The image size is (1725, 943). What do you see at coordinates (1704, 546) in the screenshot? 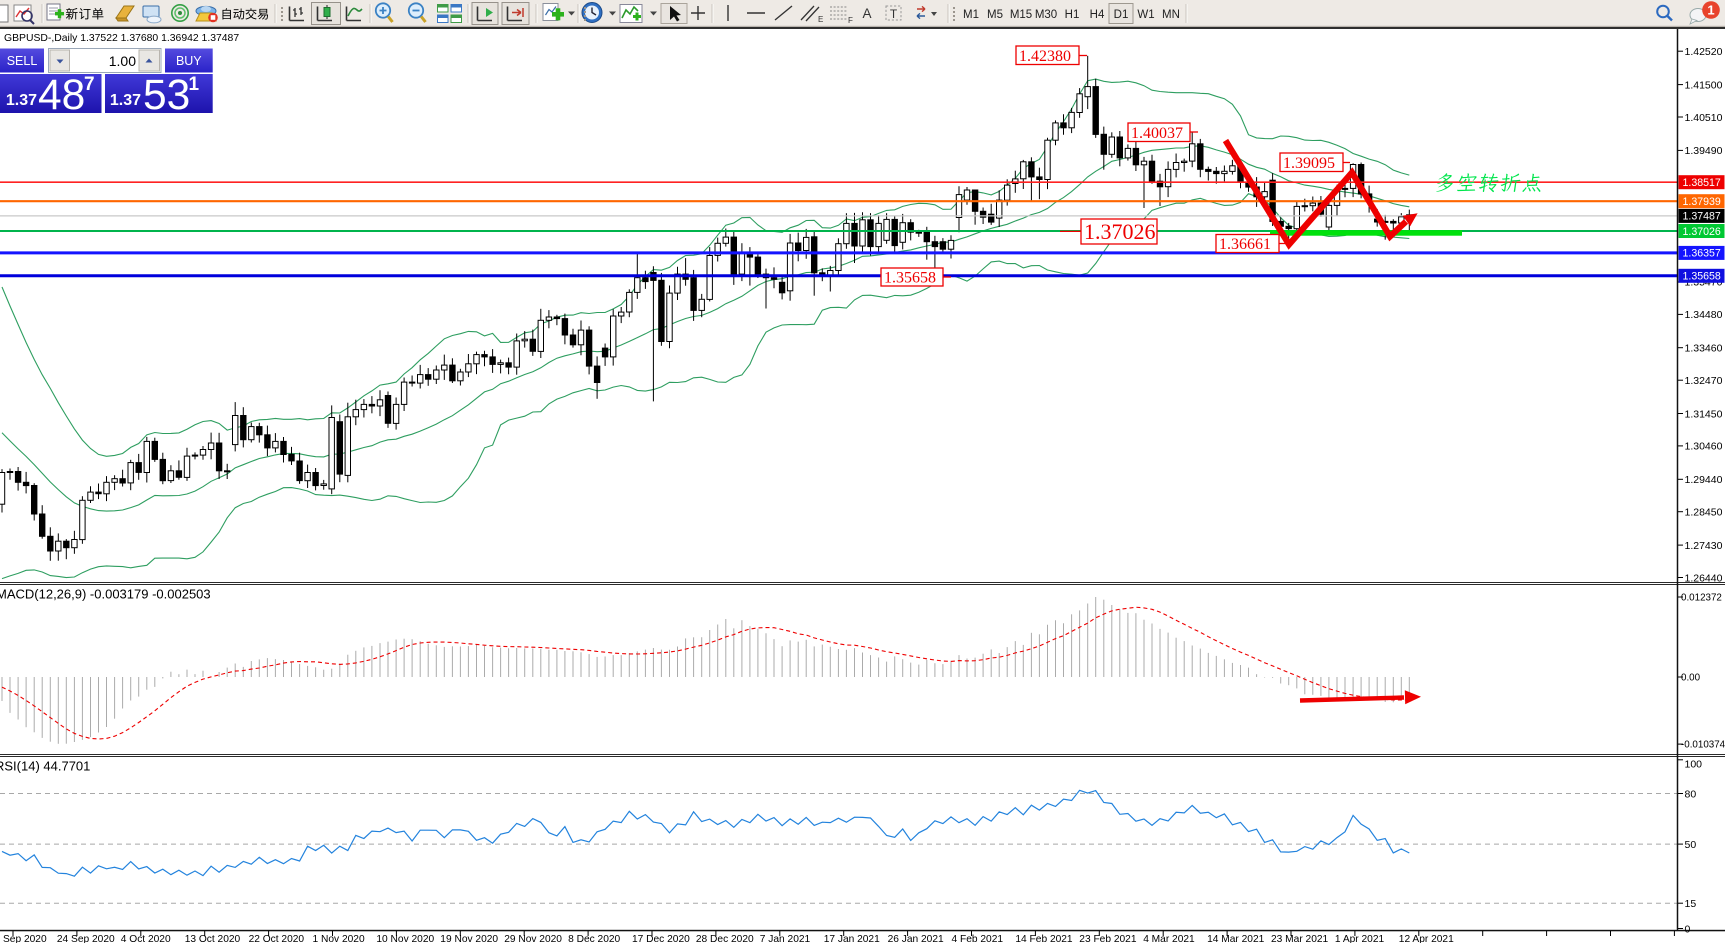
I see `svg-text: 1.27430` at bounding box center [1704, 546].